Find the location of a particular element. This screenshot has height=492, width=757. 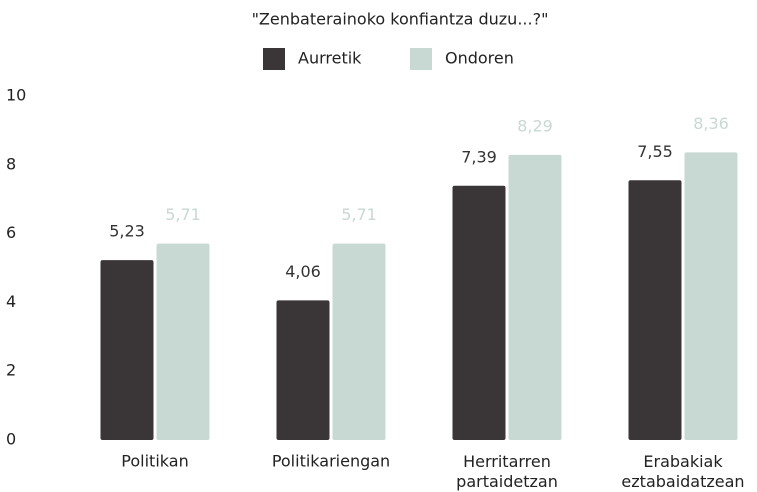

chart-title: "Zenbaterainoko konfiantza duzu...?" is located at coordinates (400, 19).